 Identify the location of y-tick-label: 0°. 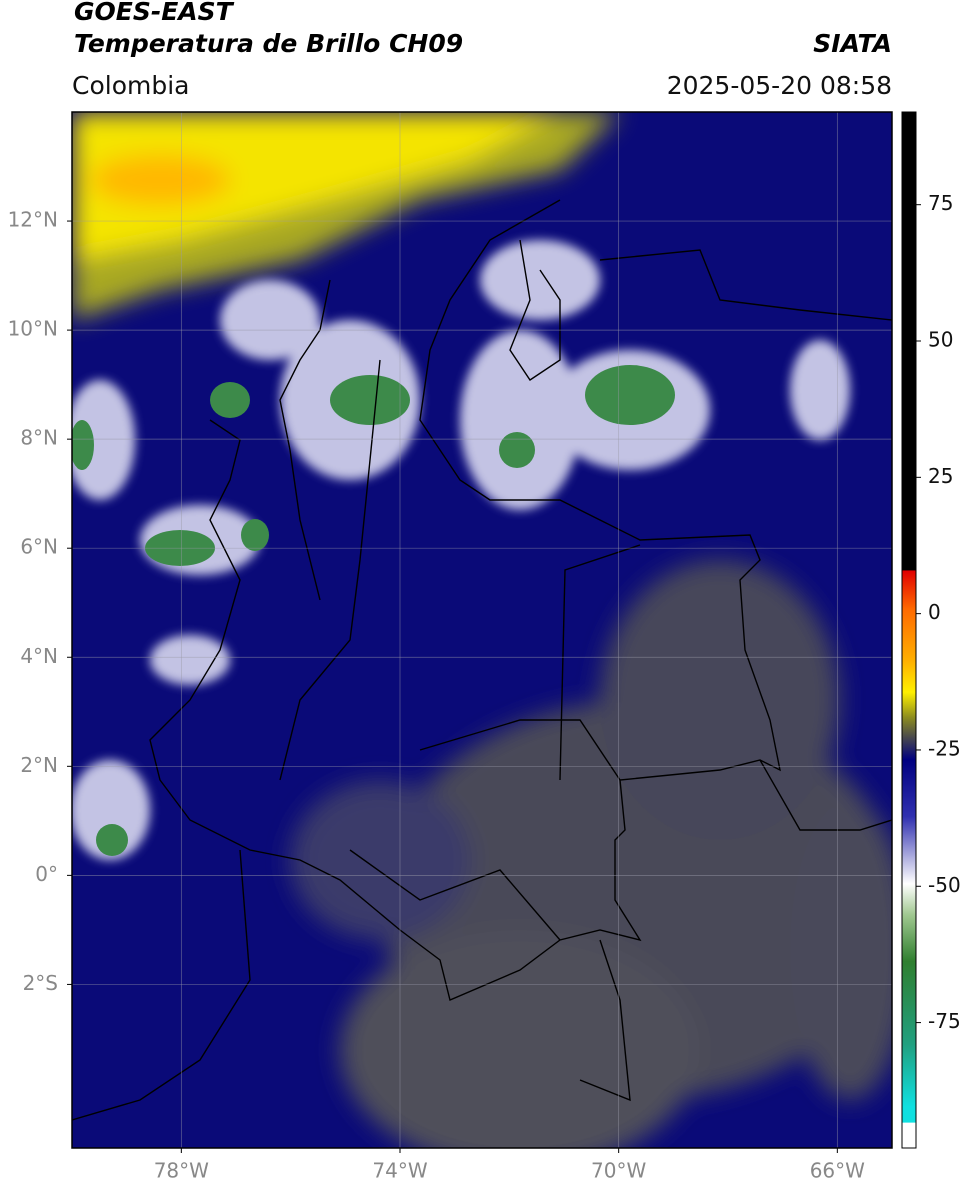
(46, 874).